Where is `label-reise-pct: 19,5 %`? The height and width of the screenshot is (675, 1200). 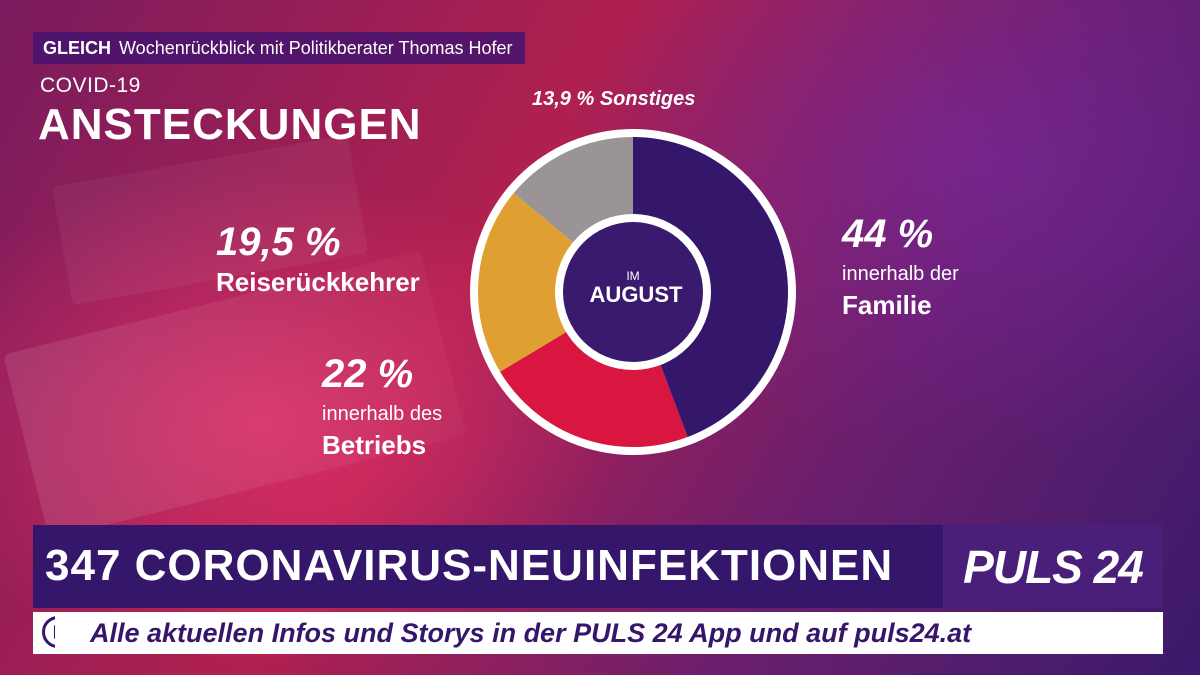
label-reise-pct: 19,5 % is located at coordinates (278, 242).